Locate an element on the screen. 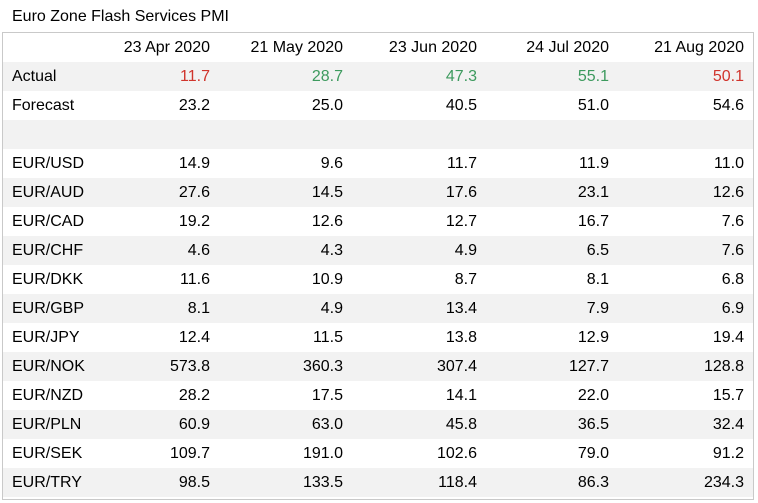 The width and height of the screenshot is (758, 503). value-cell: 17.6 is located at coordinates (419, 192).